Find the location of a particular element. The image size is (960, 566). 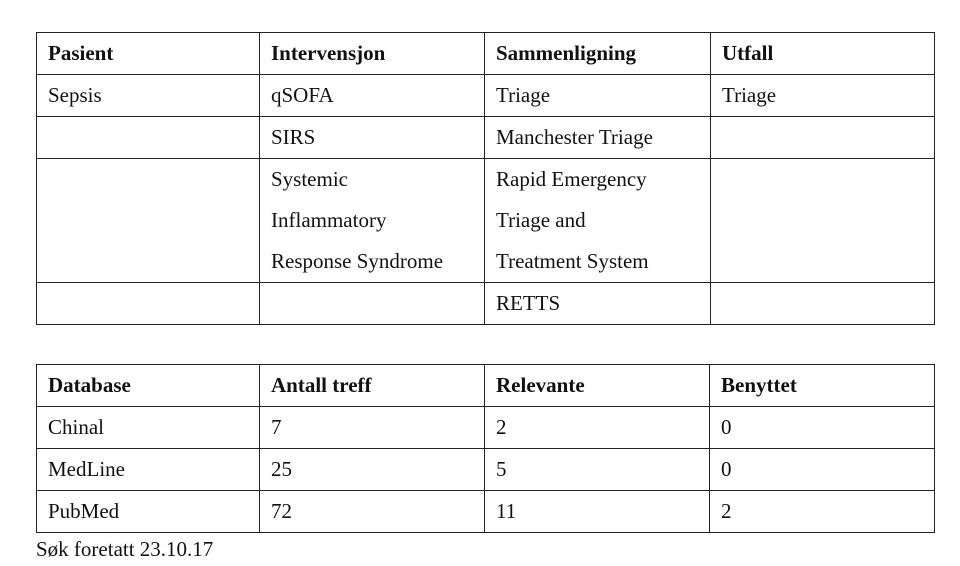

header-cell: Antall treff is located at coordinates (372, 385).